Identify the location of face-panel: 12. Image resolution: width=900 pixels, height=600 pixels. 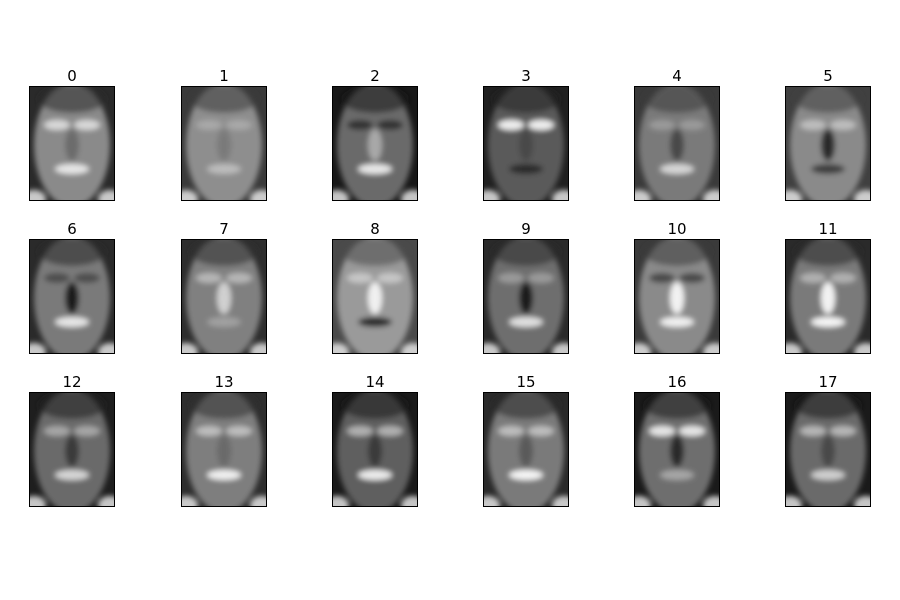
(72, 439).